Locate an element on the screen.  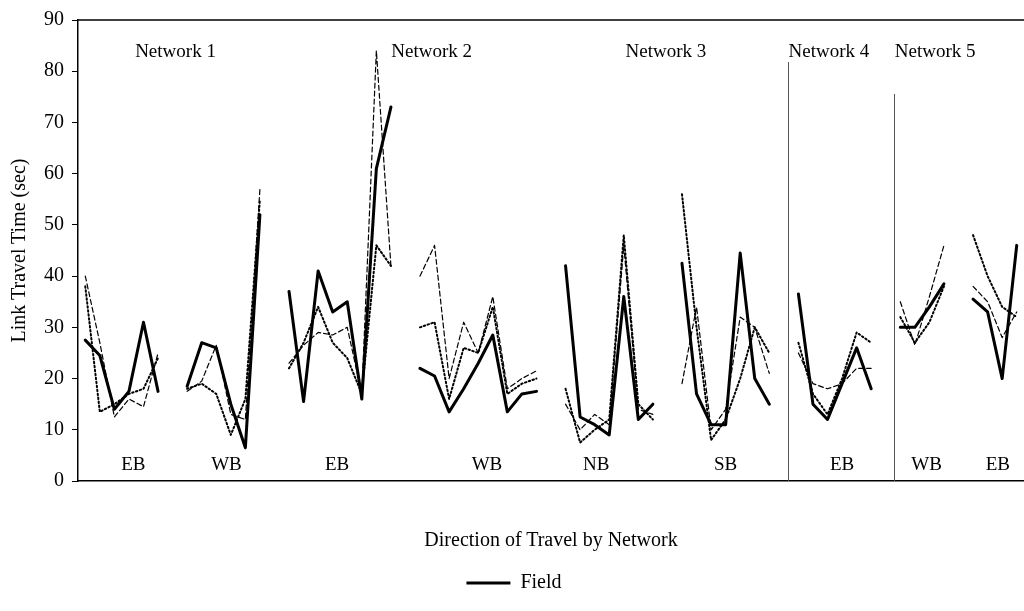
y-tick-label: 70 is located at coordinates (54, 120).